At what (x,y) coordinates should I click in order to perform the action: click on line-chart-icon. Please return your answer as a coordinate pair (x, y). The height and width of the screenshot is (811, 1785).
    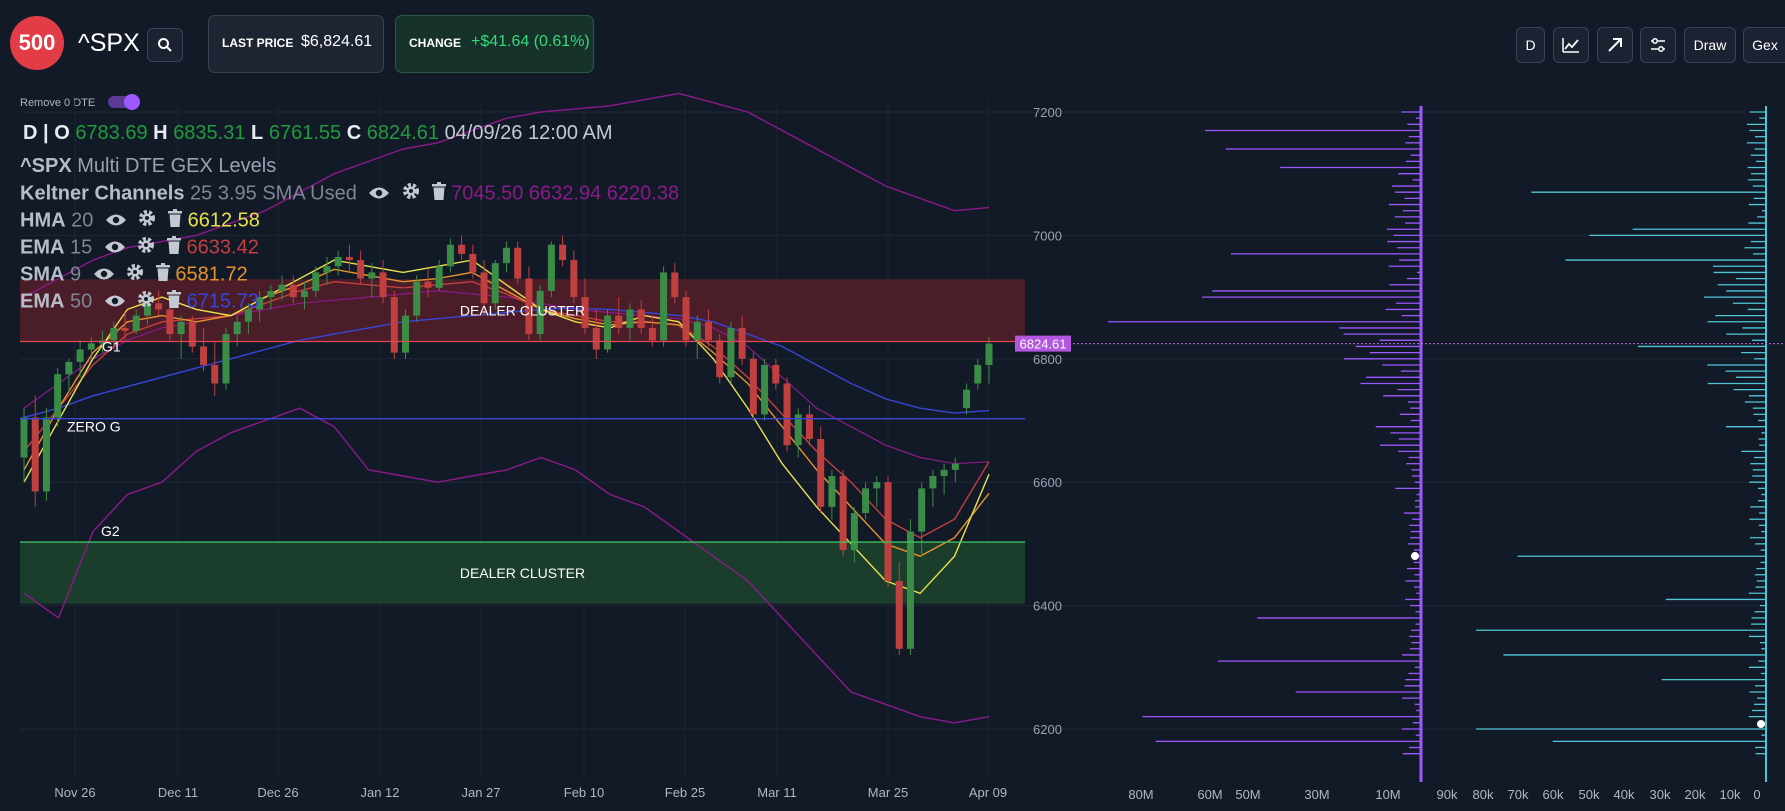
    Looking at the image, I should click on (1570, 45).